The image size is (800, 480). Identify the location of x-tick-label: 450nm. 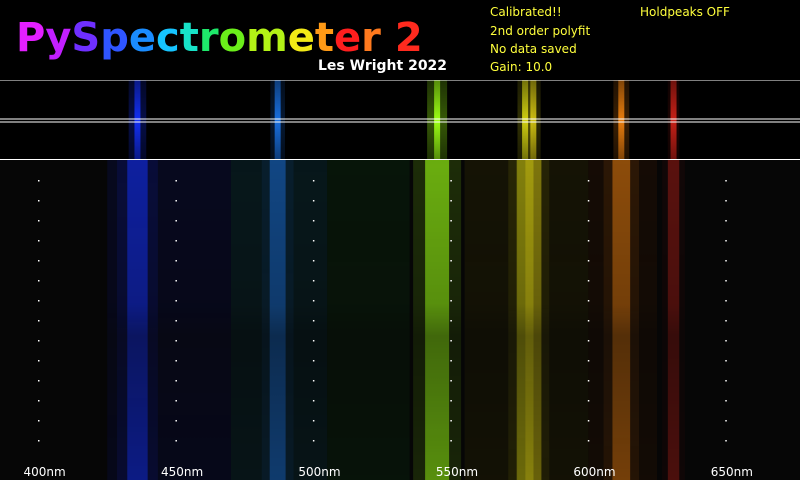
(182, 472).